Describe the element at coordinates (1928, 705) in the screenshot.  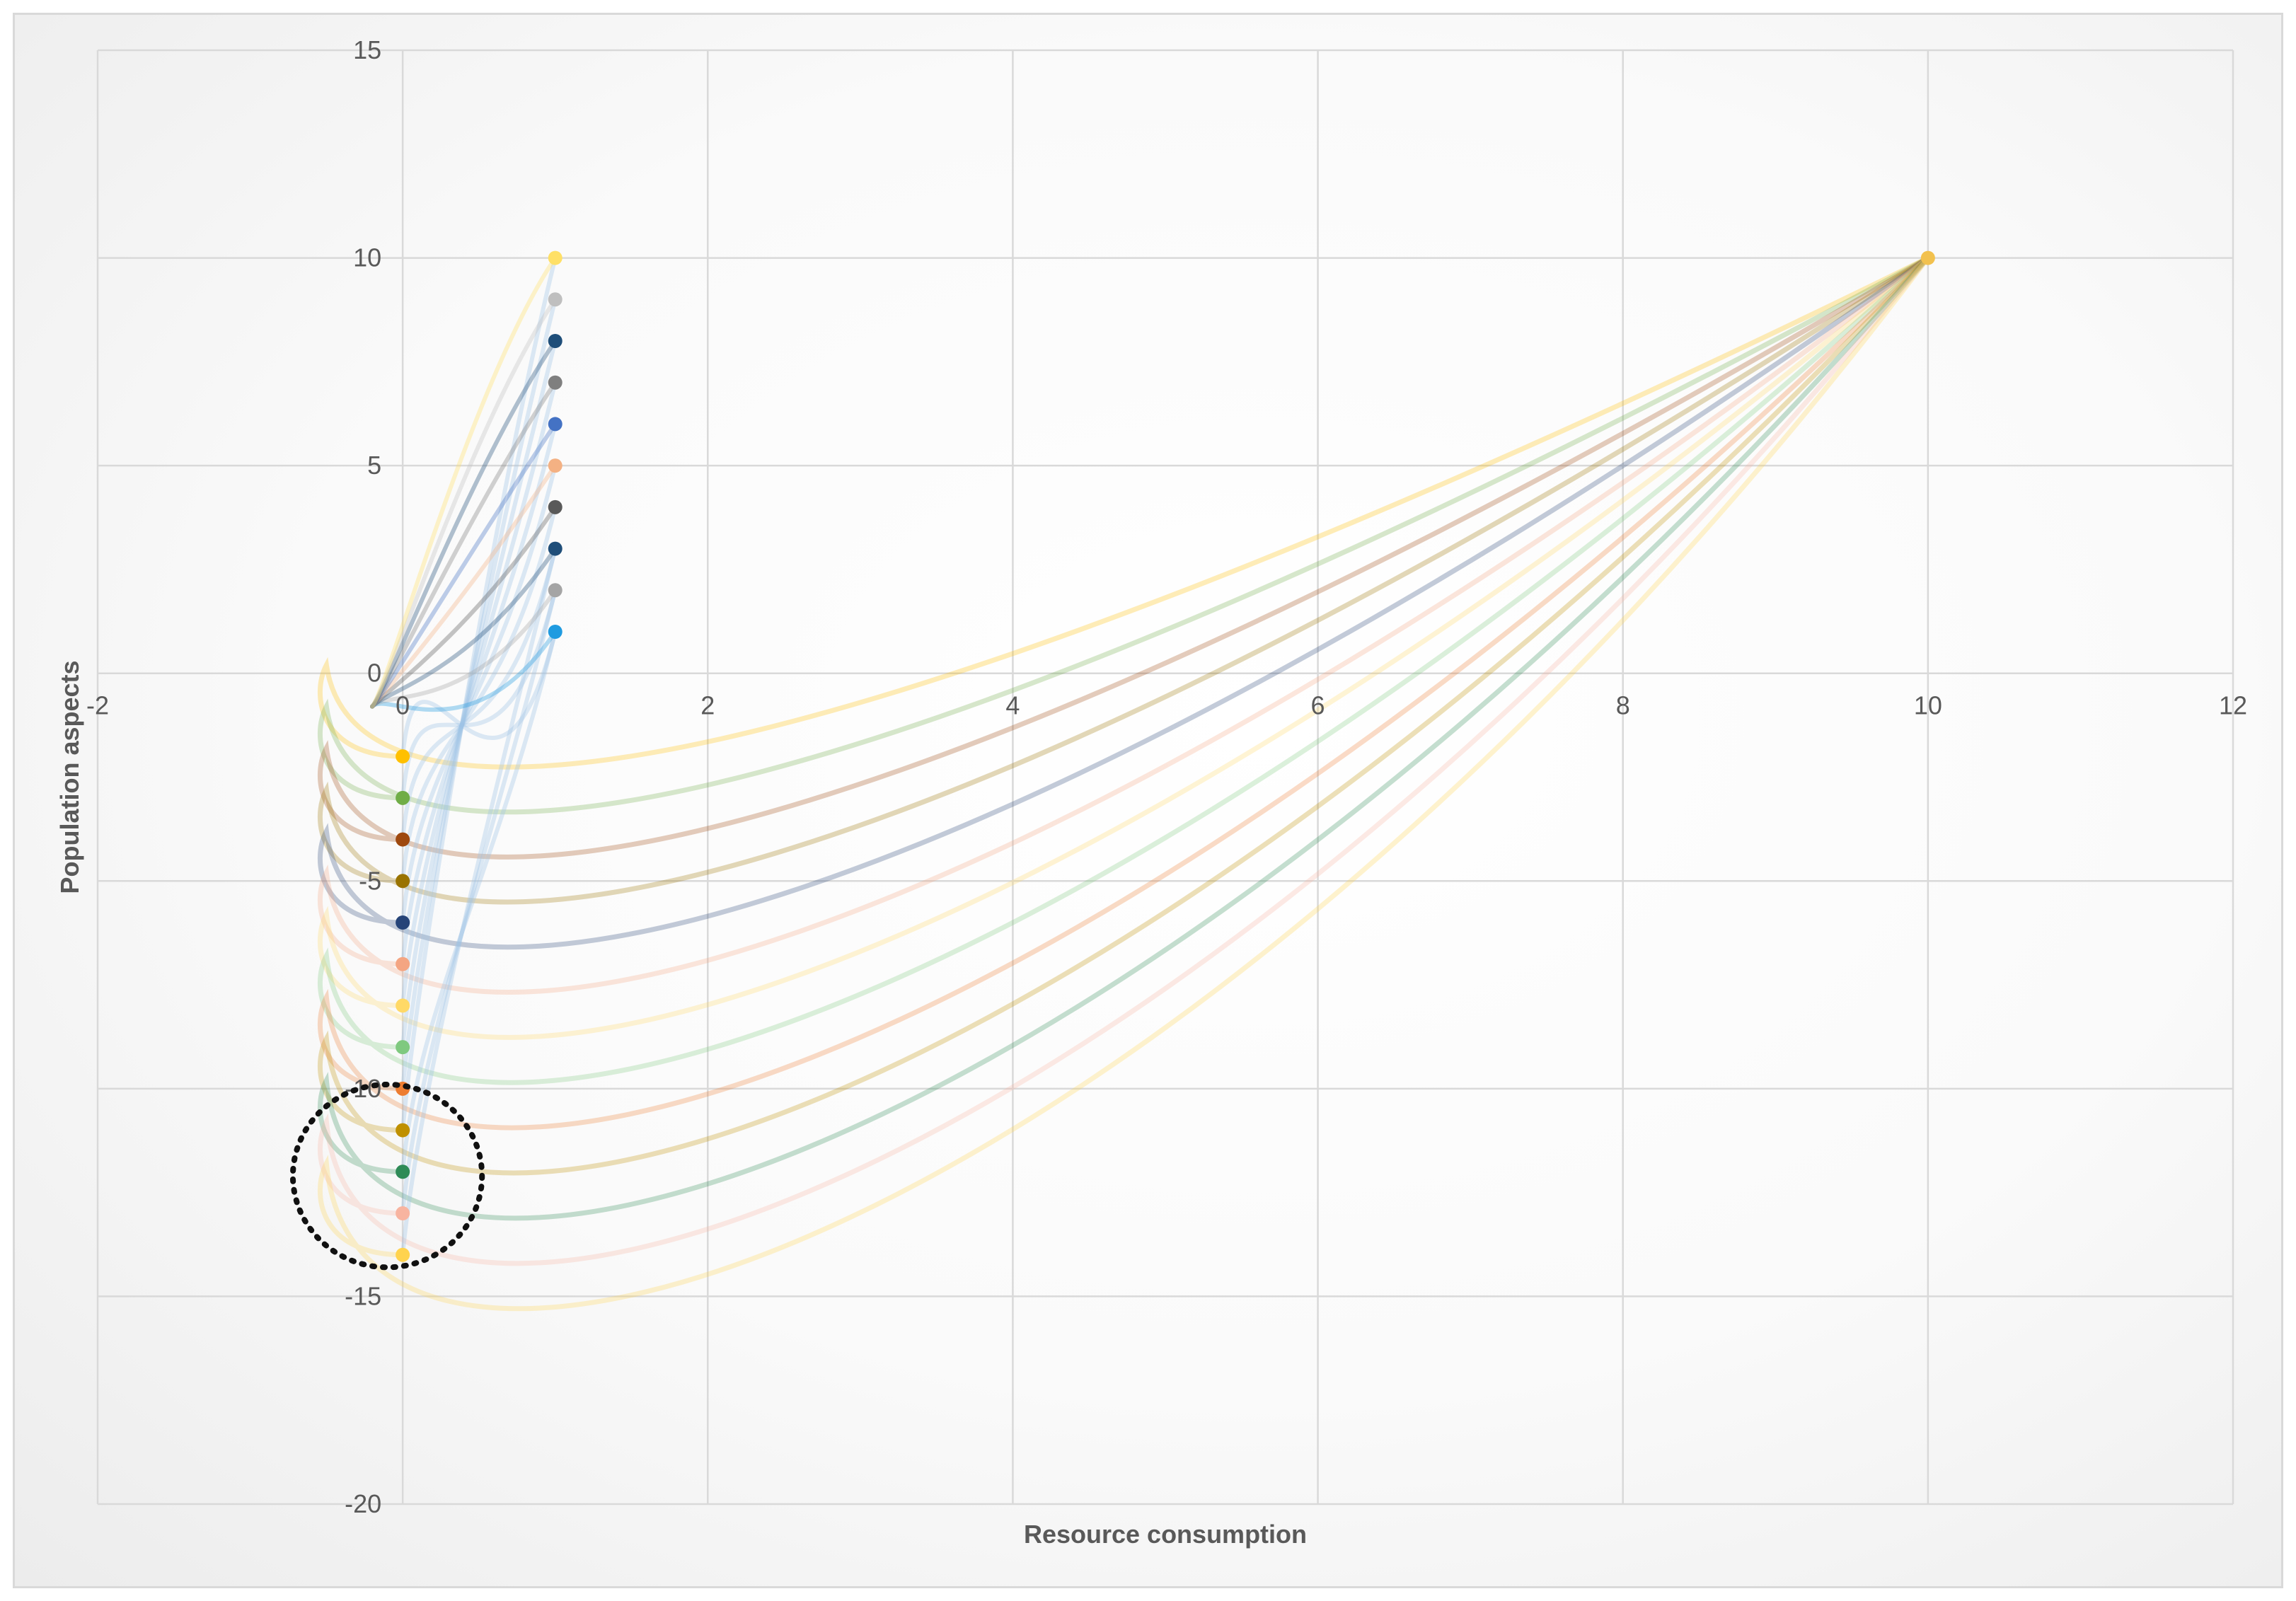
I see `x-tick-label-6: 10` at that location.